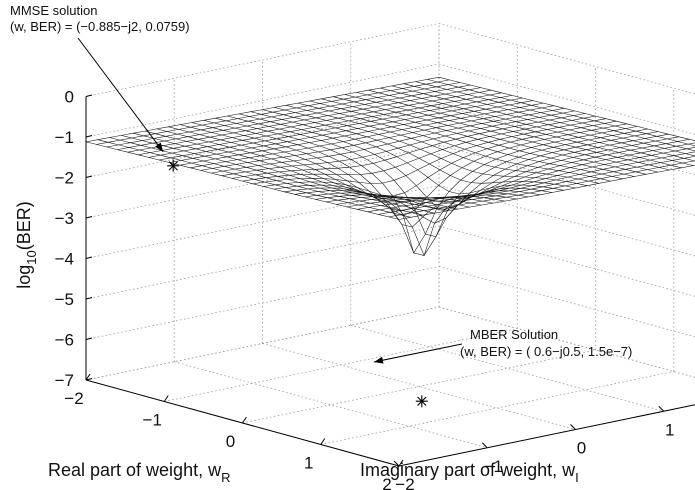  Describe the element at coordinates (386, 482) in the screenshot. I see `x-tick-label: 2` at that location.